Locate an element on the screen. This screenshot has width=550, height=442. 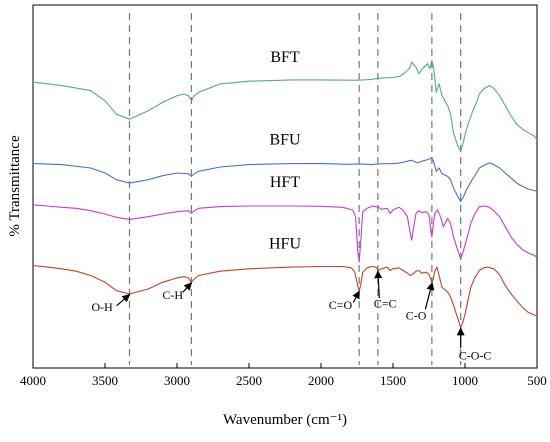
x-axis-label: Wavenumber (cm⁻¹) is located at coordinates (285, 420).